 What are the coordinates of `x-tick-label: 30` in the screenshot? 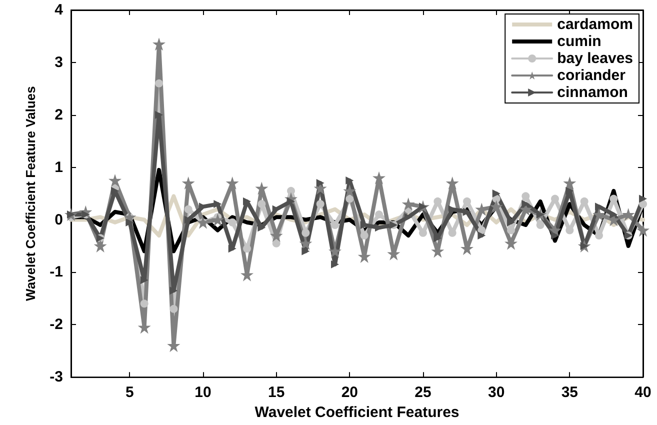 It's located at (496, 393).